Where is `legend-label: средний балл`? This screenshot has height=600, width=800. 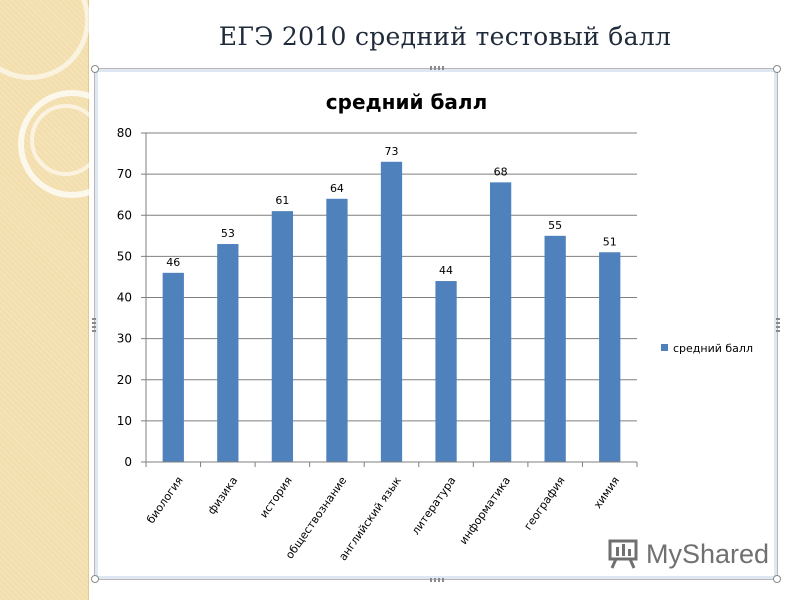
legend-label: средний балл is located at coordinates (713, 348).